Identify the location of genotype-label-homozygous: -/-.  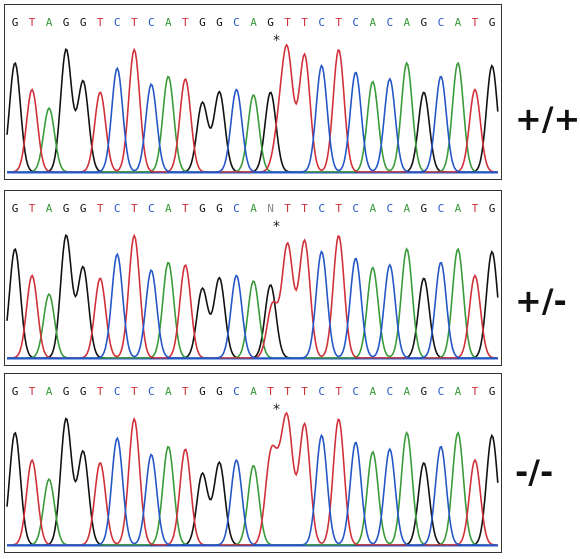
(534, 472).